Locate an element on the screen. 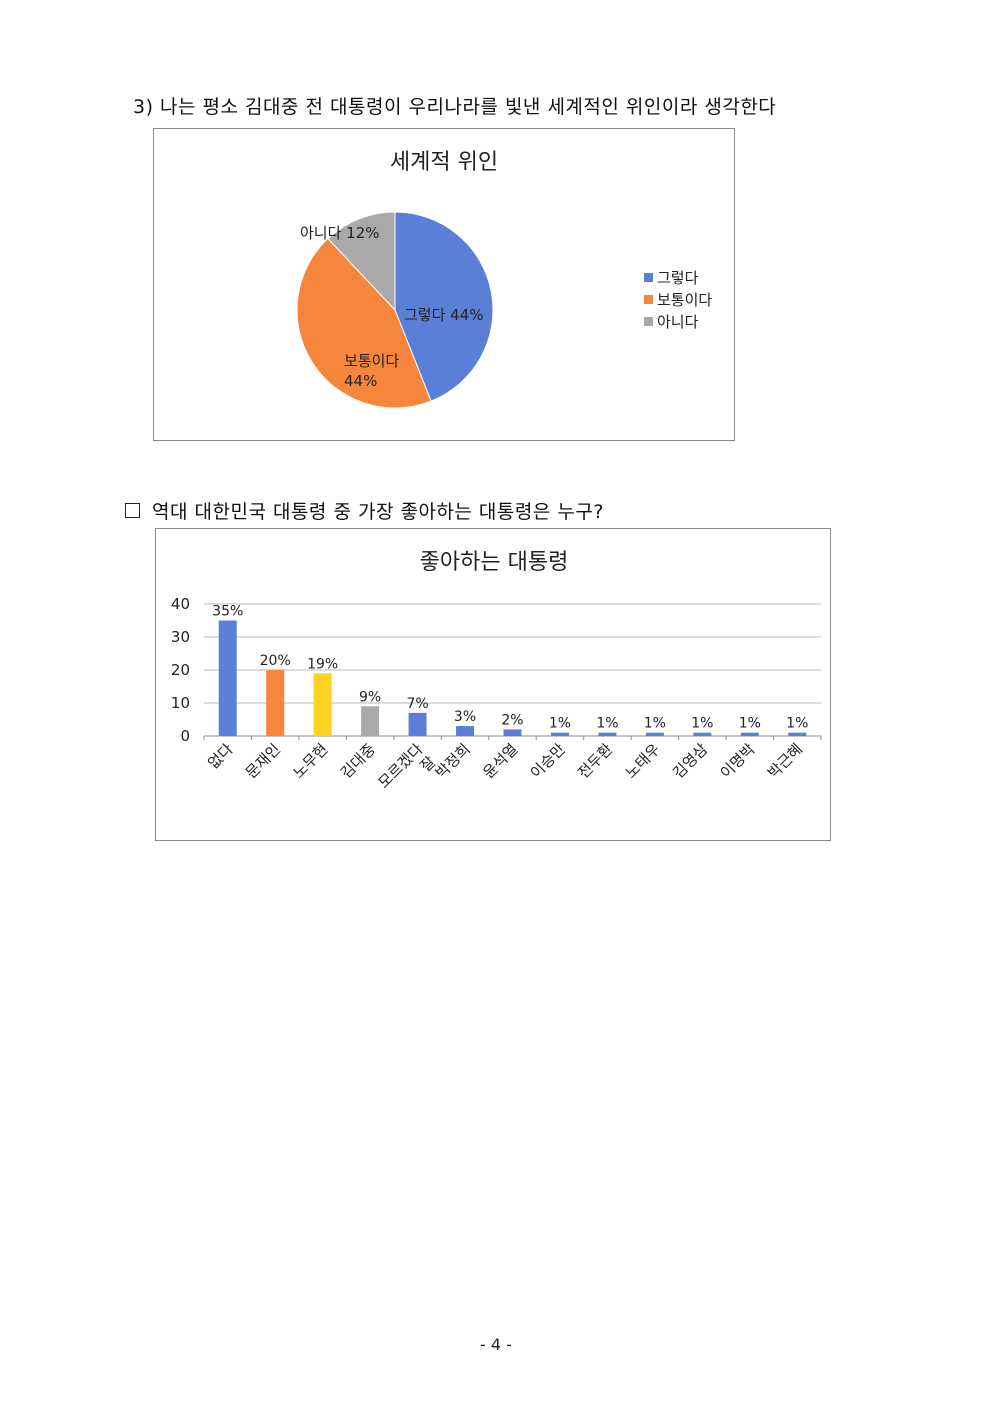 Image resolution: width=992 pixels, height=1403 pixels. x-tick-label-9: 전두환 is located at coordinates (595, 761).